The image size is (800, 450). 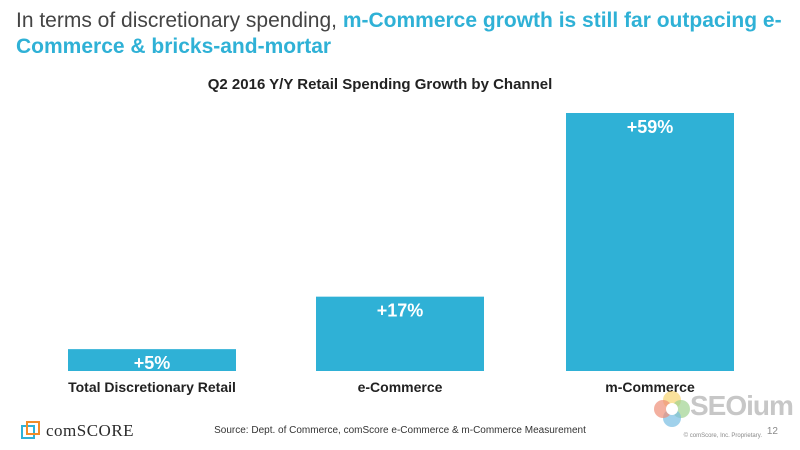 I want to click on comscore-logo: comSCORE, so click(x=77, y=431).